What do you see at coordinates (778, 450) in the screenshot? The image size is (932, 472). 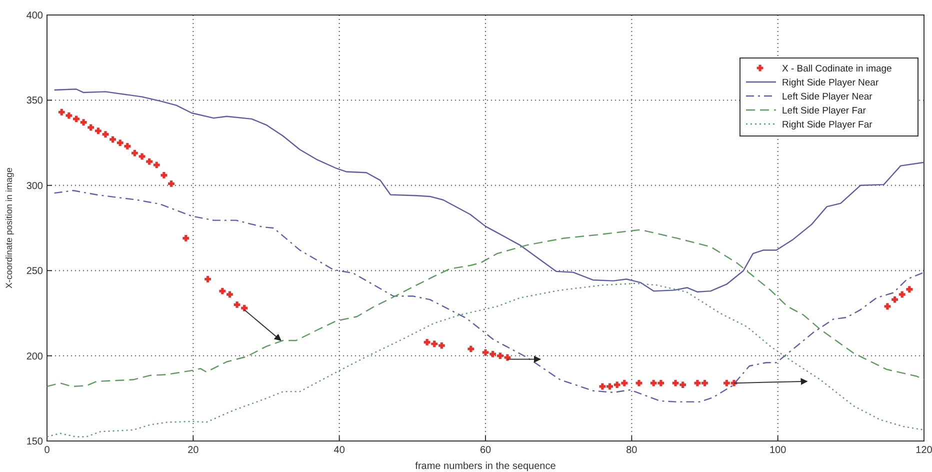 I see `x-tick-label: 100` at bounding box center [778, 450].